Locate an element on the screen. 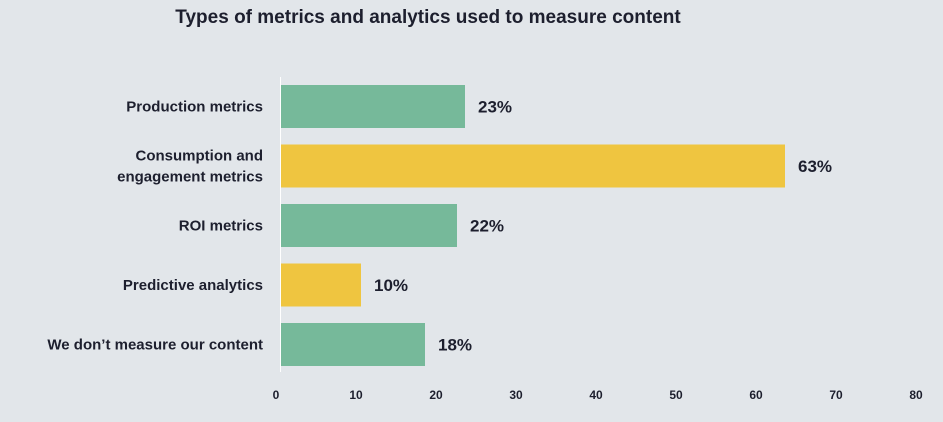 The height and width of the screenshot is (422, 943). category-label-0: Production metrics is located at coordinates (194, 107).